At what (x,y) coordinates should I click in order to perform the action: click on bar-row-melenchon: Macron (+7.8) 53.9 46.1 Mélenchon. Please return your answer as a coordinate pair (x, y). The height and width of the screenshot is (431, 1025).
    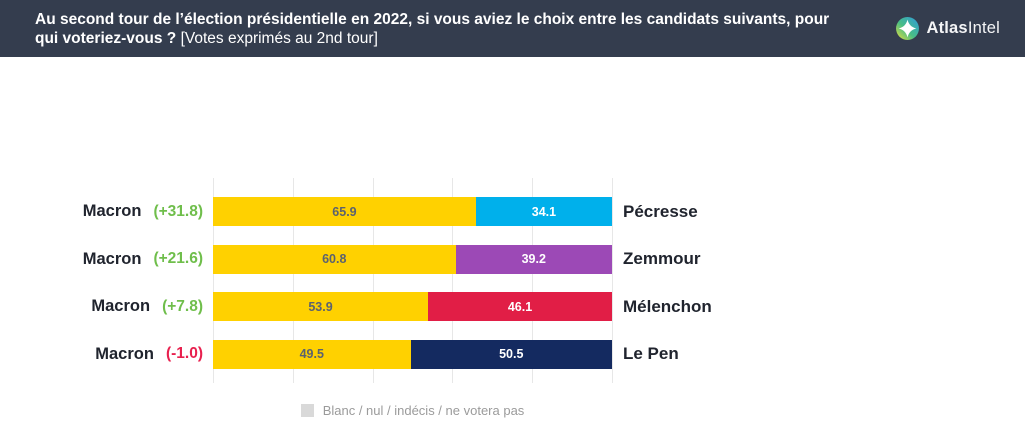
    Looking at the image, I should click on (512, 306).